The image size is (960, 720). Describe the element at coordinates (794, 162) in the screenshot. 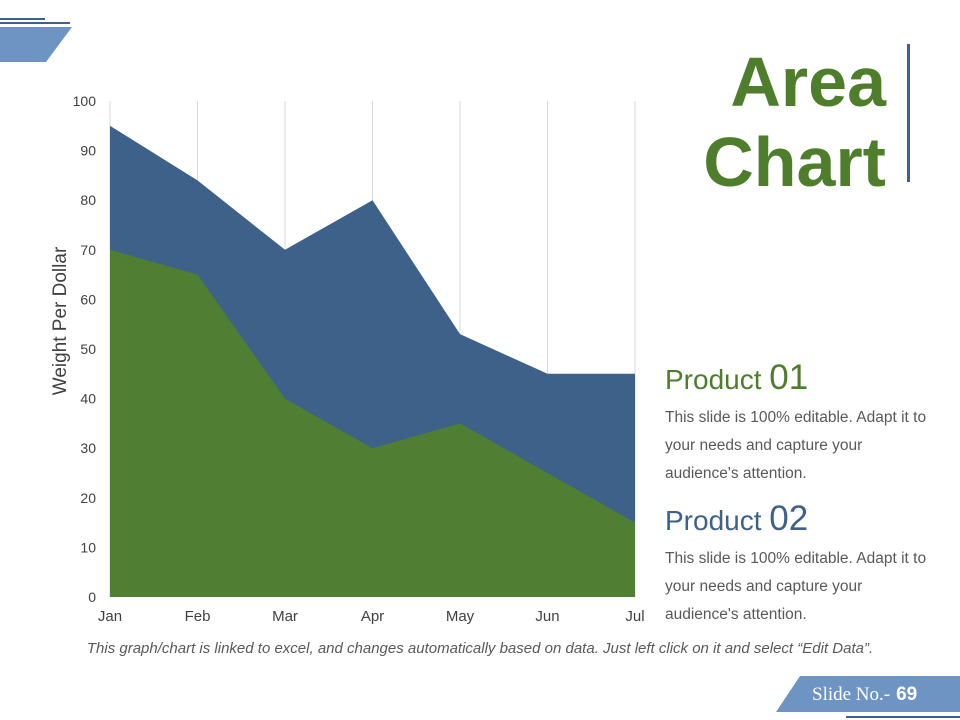

I see `title-line-2: Chart` at that location.